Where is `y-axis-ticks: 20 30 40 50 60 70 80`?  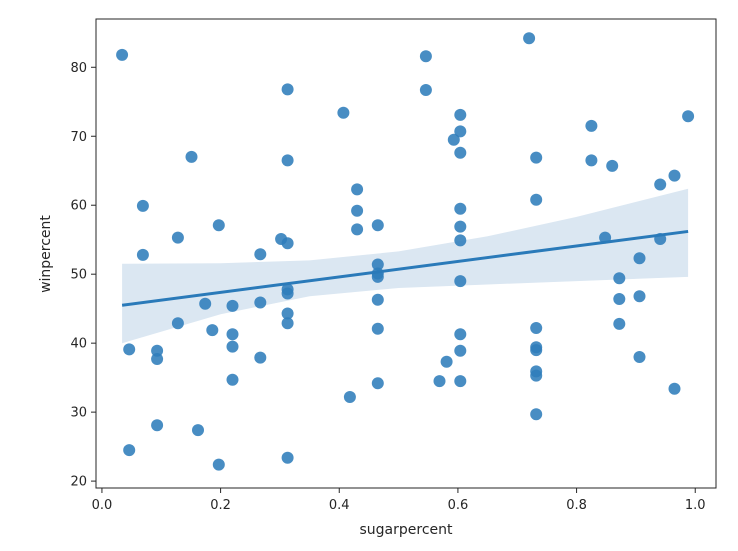 y-axis-ticks: 20 30 40 50 60 70 80 is located at coordinates (83, 275).